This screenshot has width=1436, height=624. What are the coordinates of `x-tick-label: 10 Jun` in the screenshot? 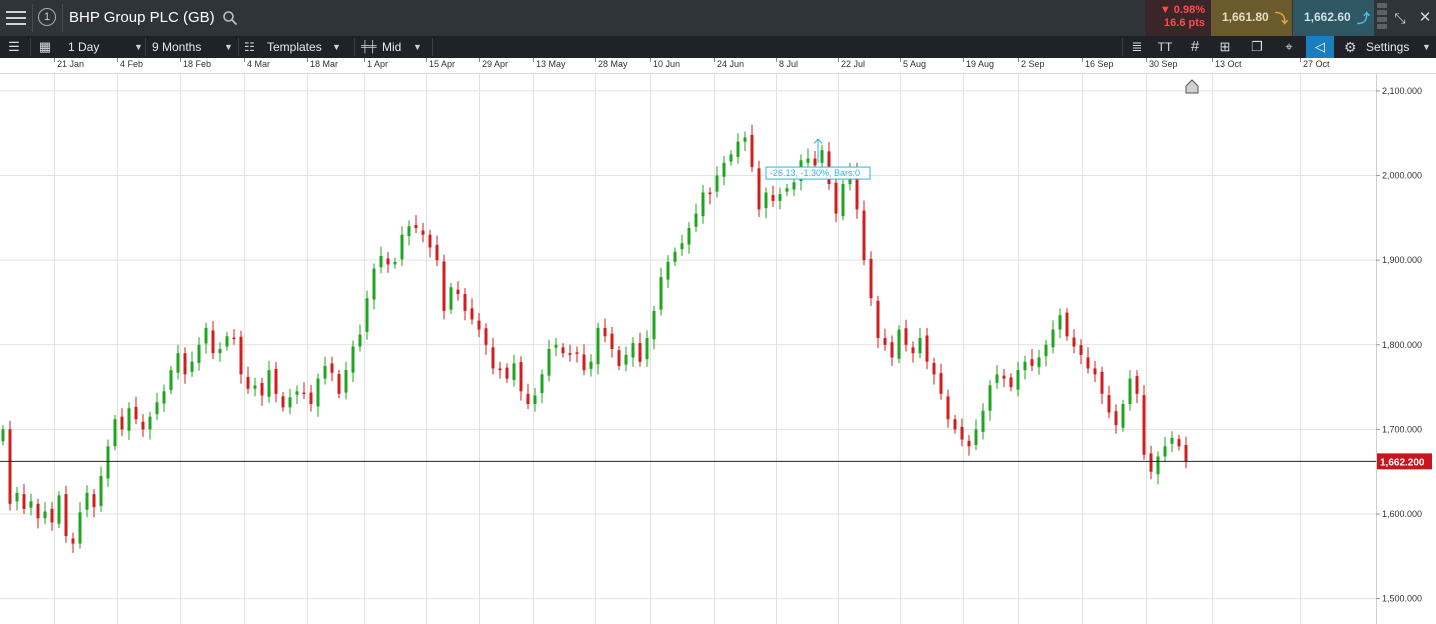 It's located at (667, 64).